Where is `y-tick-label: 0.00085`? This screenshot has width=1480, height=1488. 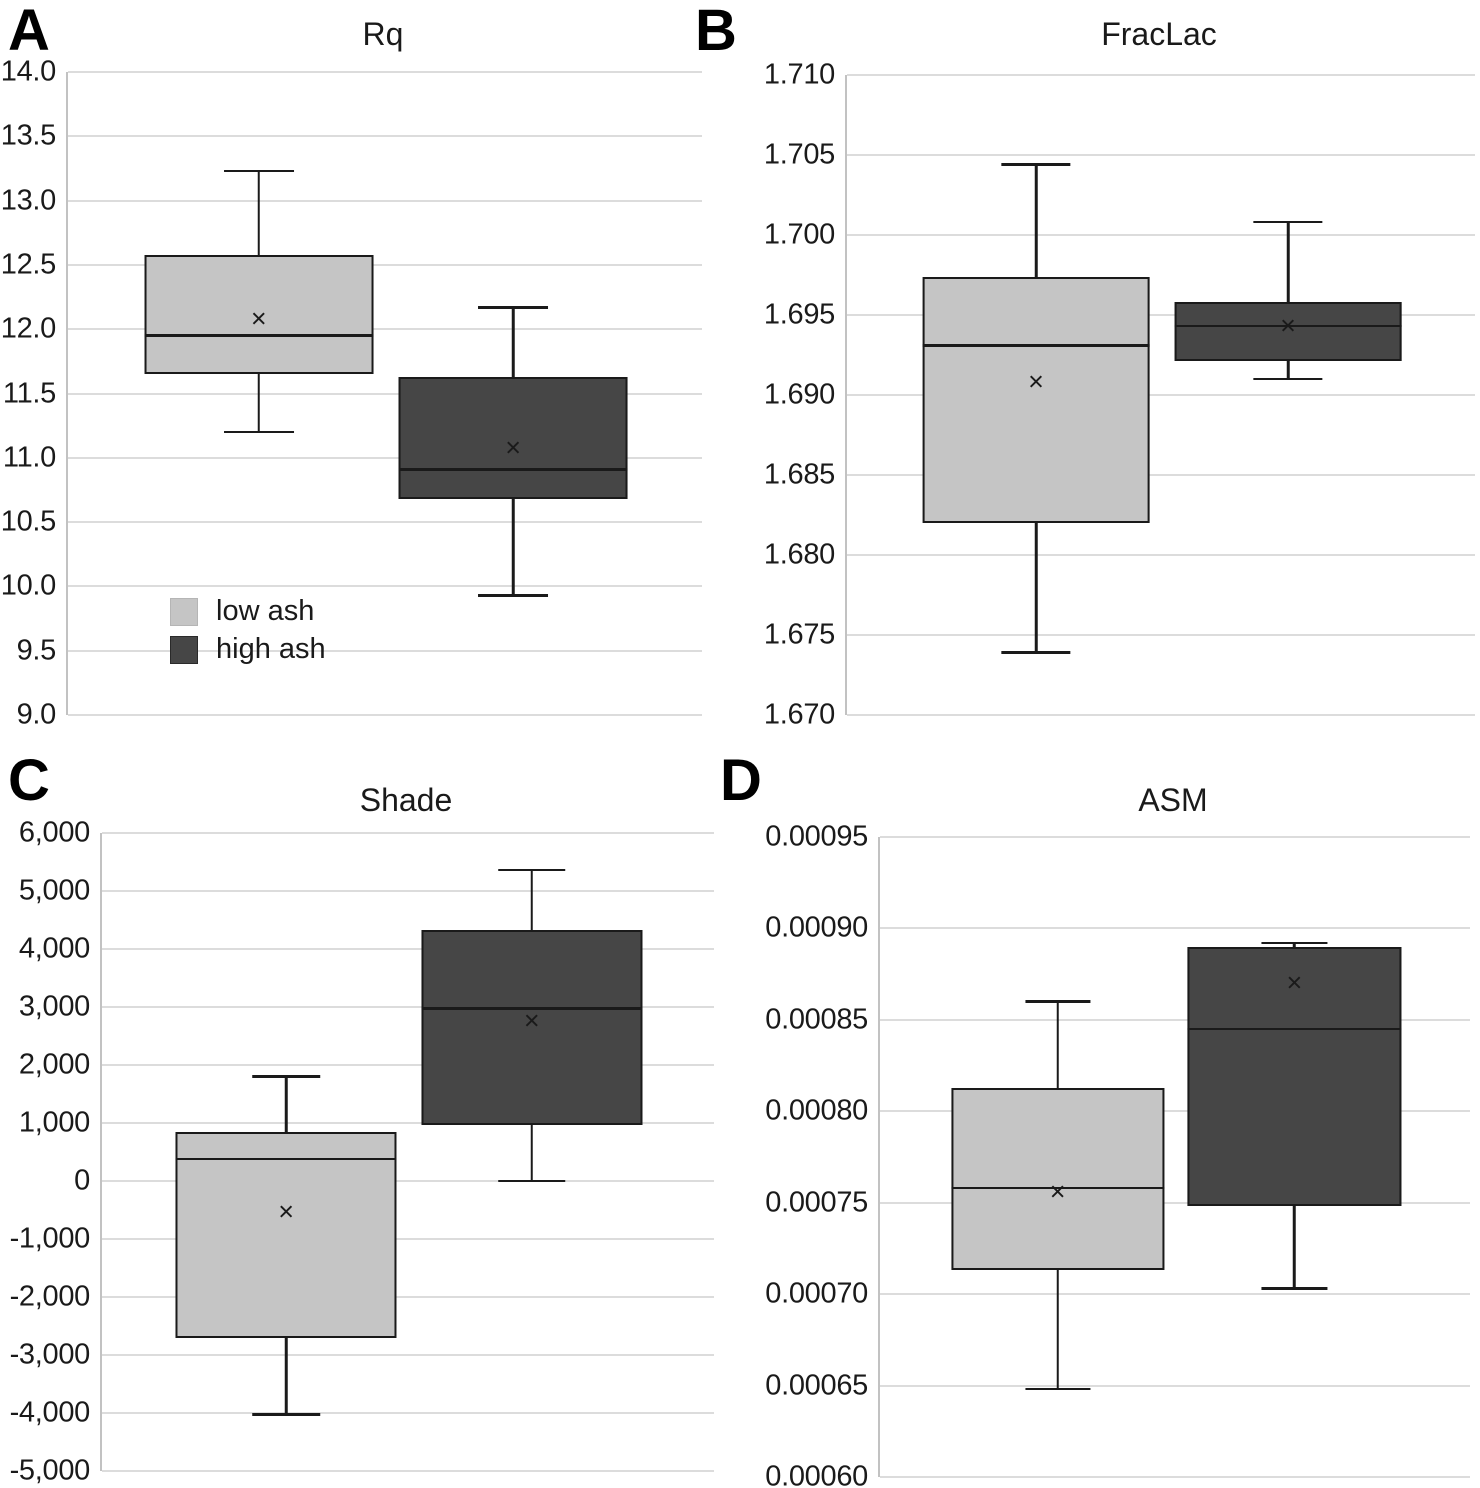 y-tick-label: 0.00085 is located at coordinates (816, 1019).